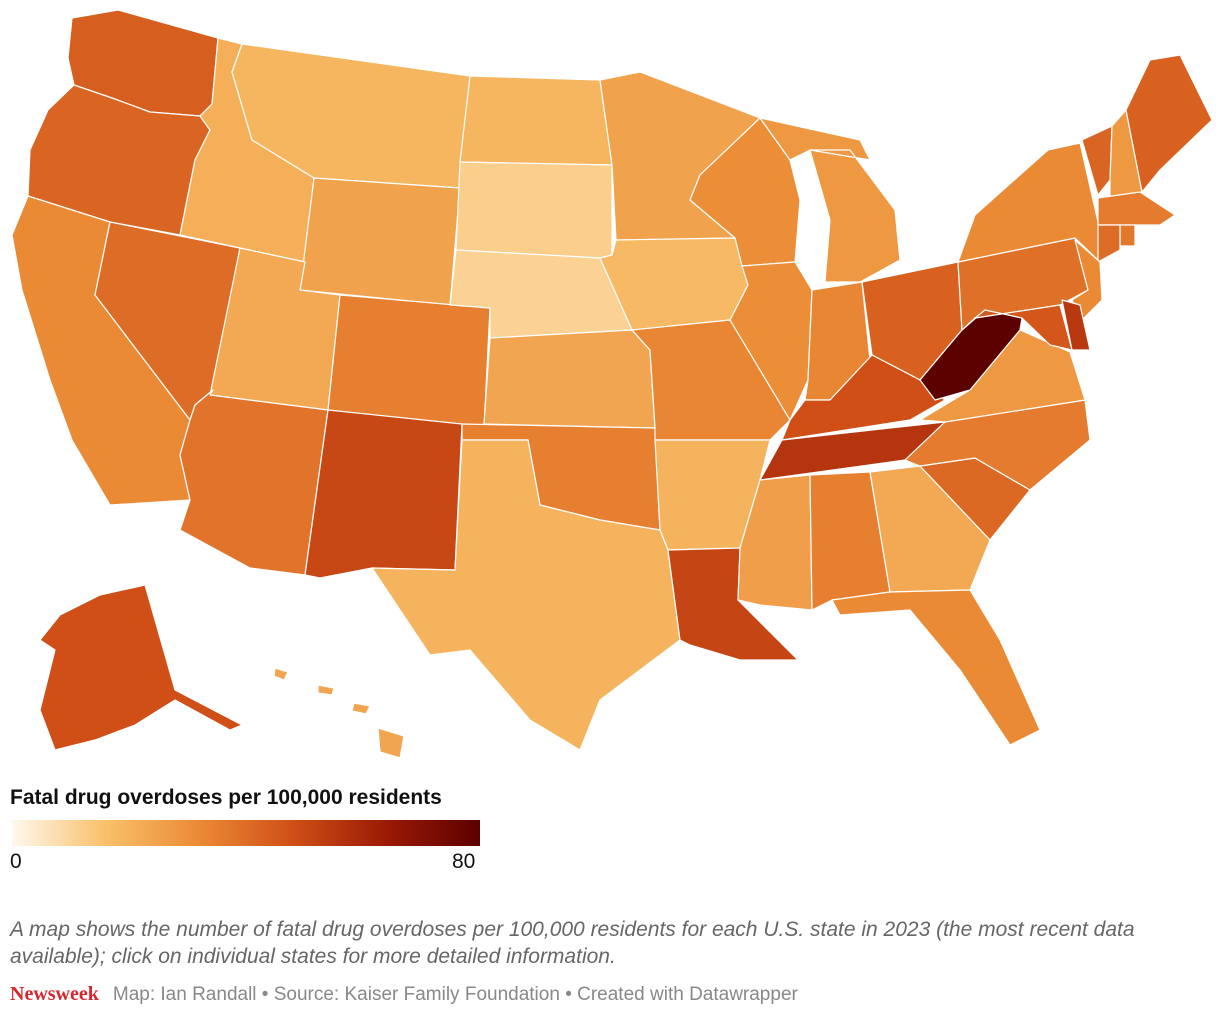  What do you see at coordinates (534, 210) in the screenshot?
I see `state-south-dakota` at bounding box center [534, 210].